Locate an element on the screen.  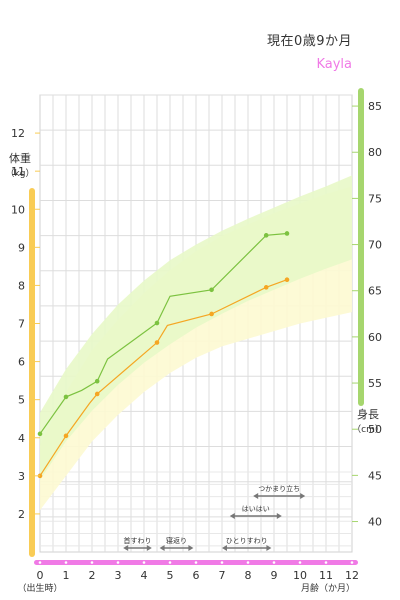
height-tick-label: 60 is located at coordinates (375, 337).